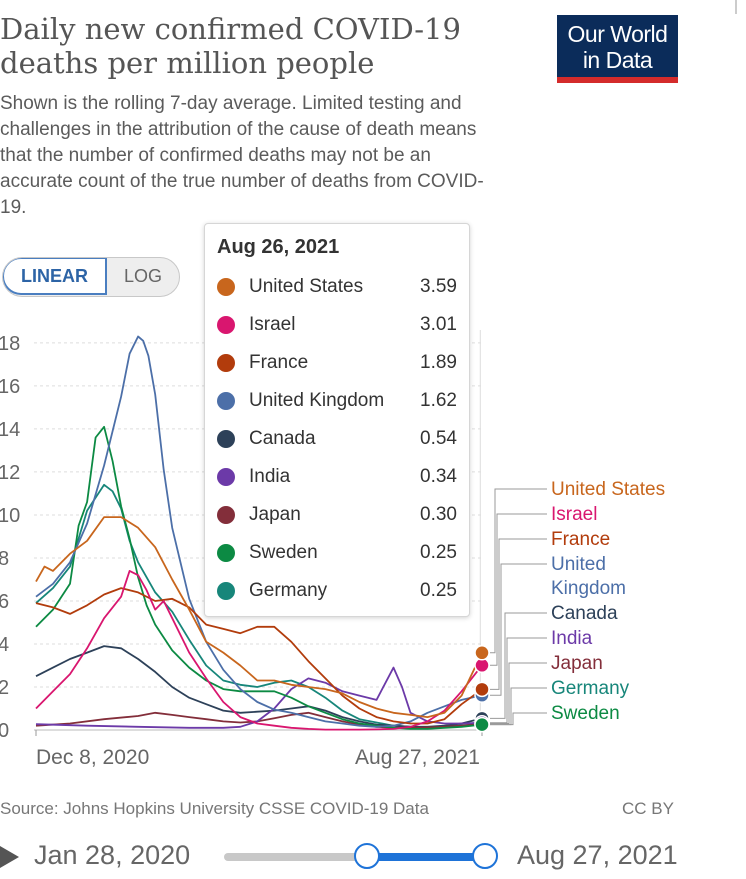 The height and width of the screenshot is (879, 746). I want to click on owid-logo: Our World in Data, so click(617, 49).